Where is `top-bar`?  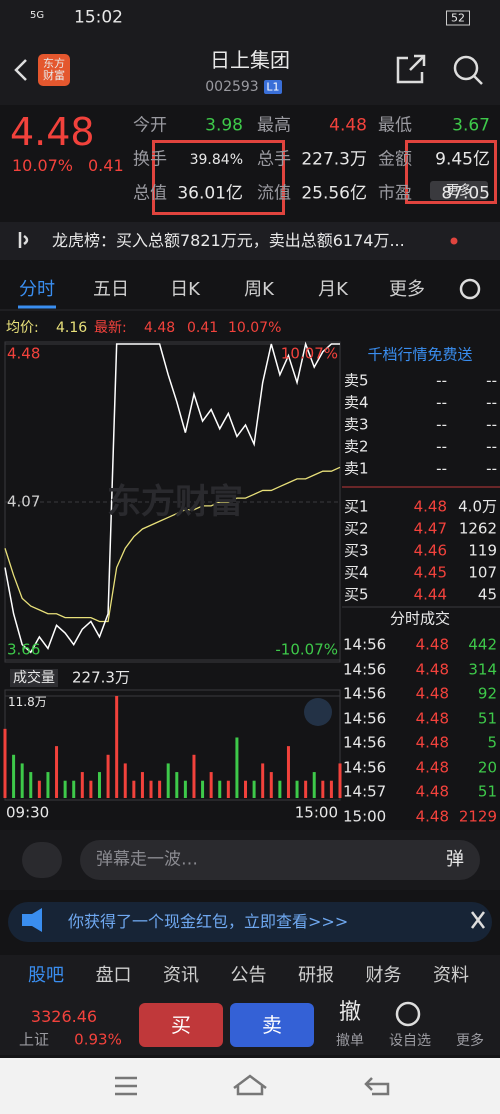 top-bar is located at coordinates (250, 52).